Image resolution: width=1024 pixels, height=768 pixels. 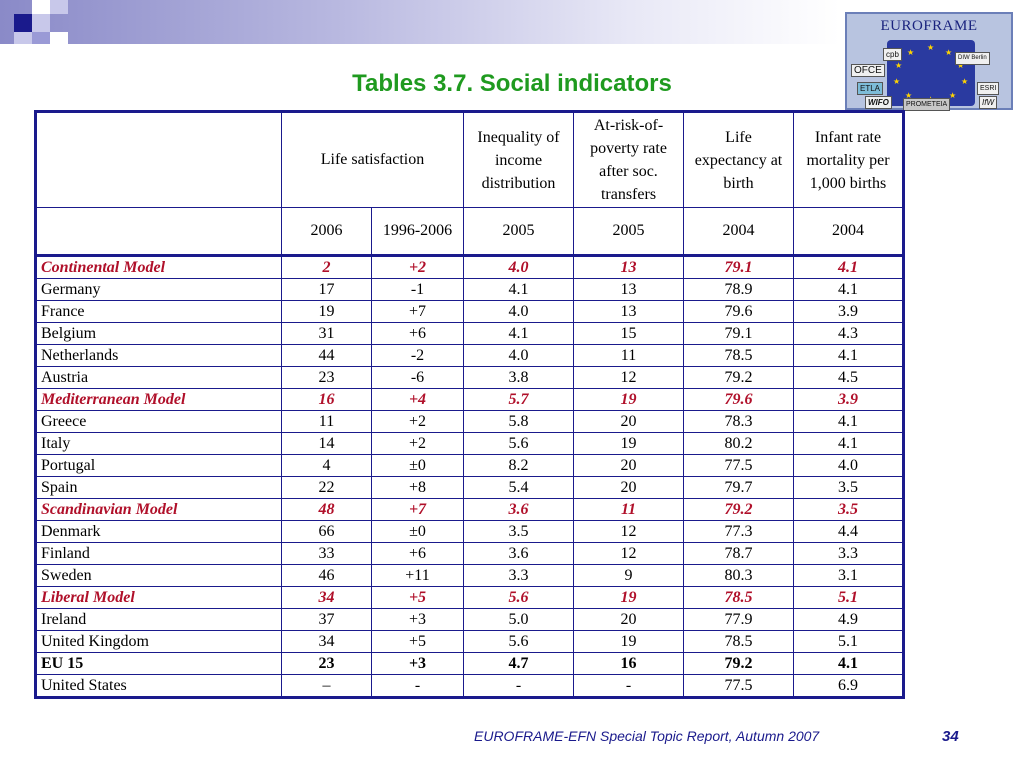 What do you see at coordinates (738, 686) in the screenshot?
I see `table-cell: 77.5` at bounding box center [738, 686].